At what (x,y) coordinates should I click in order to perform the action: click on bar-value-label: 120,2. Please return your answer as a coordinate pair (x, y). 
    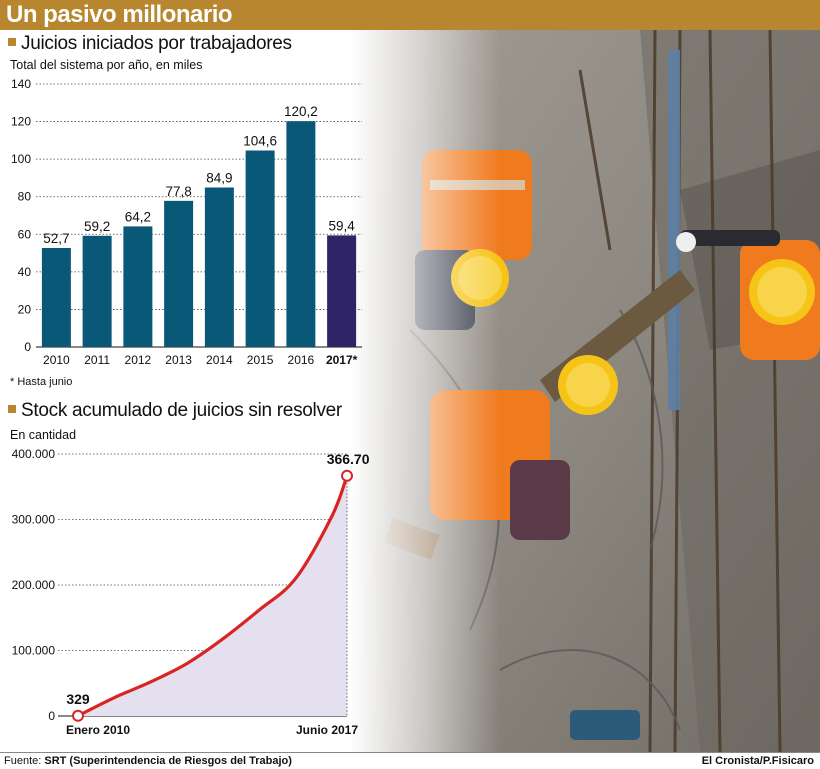
    Looking at the image, I should click on (301, 111).